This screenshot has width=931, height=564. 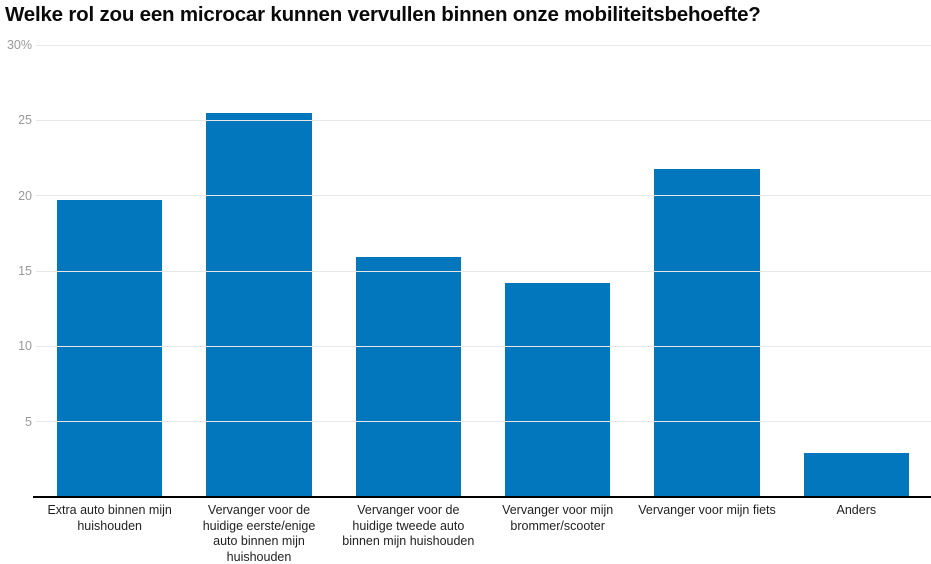 I want to click on x-tick-label: Anders, so click(x=856, y=510).